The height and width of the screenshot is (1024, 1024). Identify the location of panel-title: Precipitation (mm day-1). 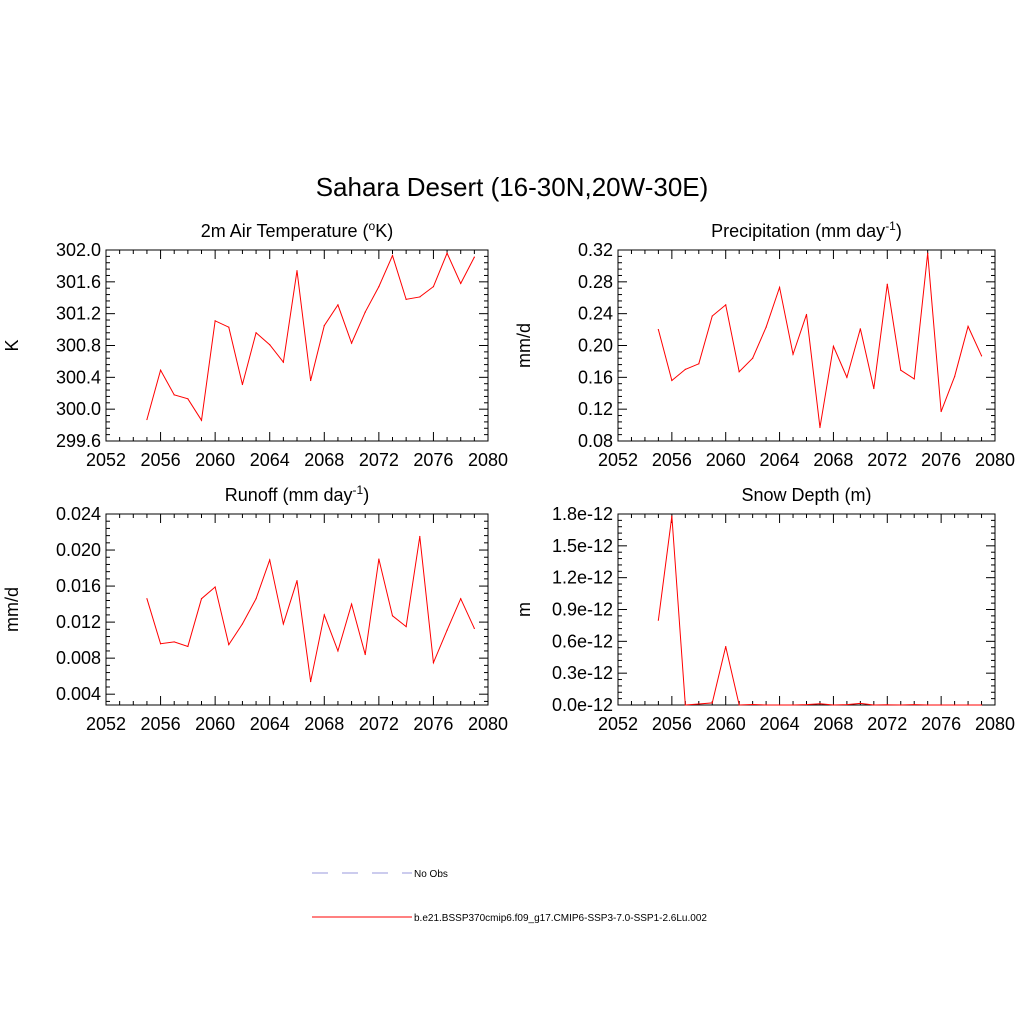
(806, 230).